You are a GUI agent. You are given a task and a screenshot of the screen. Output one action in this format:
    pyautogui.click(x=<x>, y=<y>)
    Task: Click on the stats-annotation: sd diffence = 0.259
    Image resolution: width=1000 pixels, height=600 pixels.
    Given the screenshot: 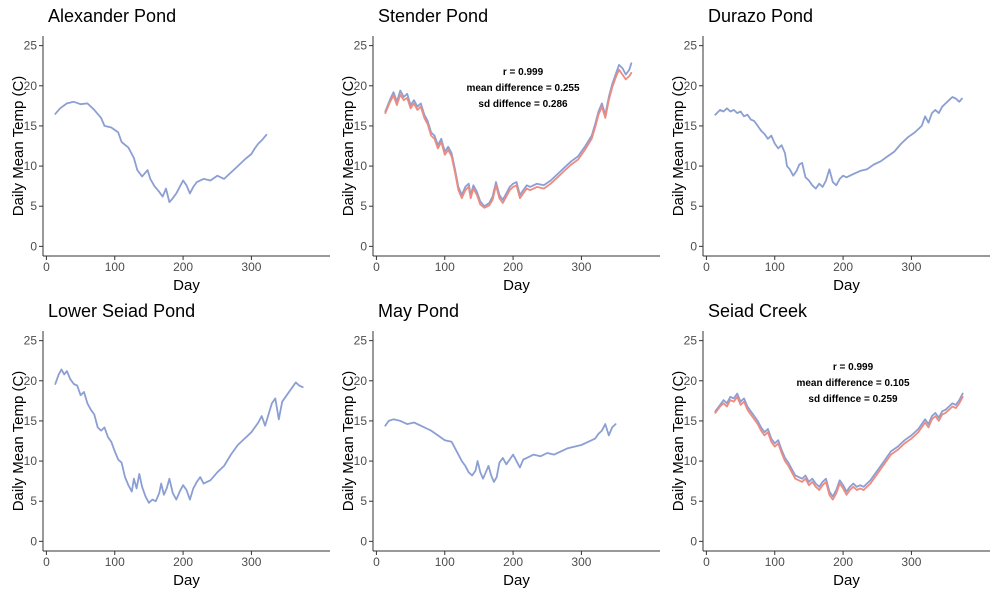 What is the action you would take?
    pyautogui.click(x=853, y=399)
    